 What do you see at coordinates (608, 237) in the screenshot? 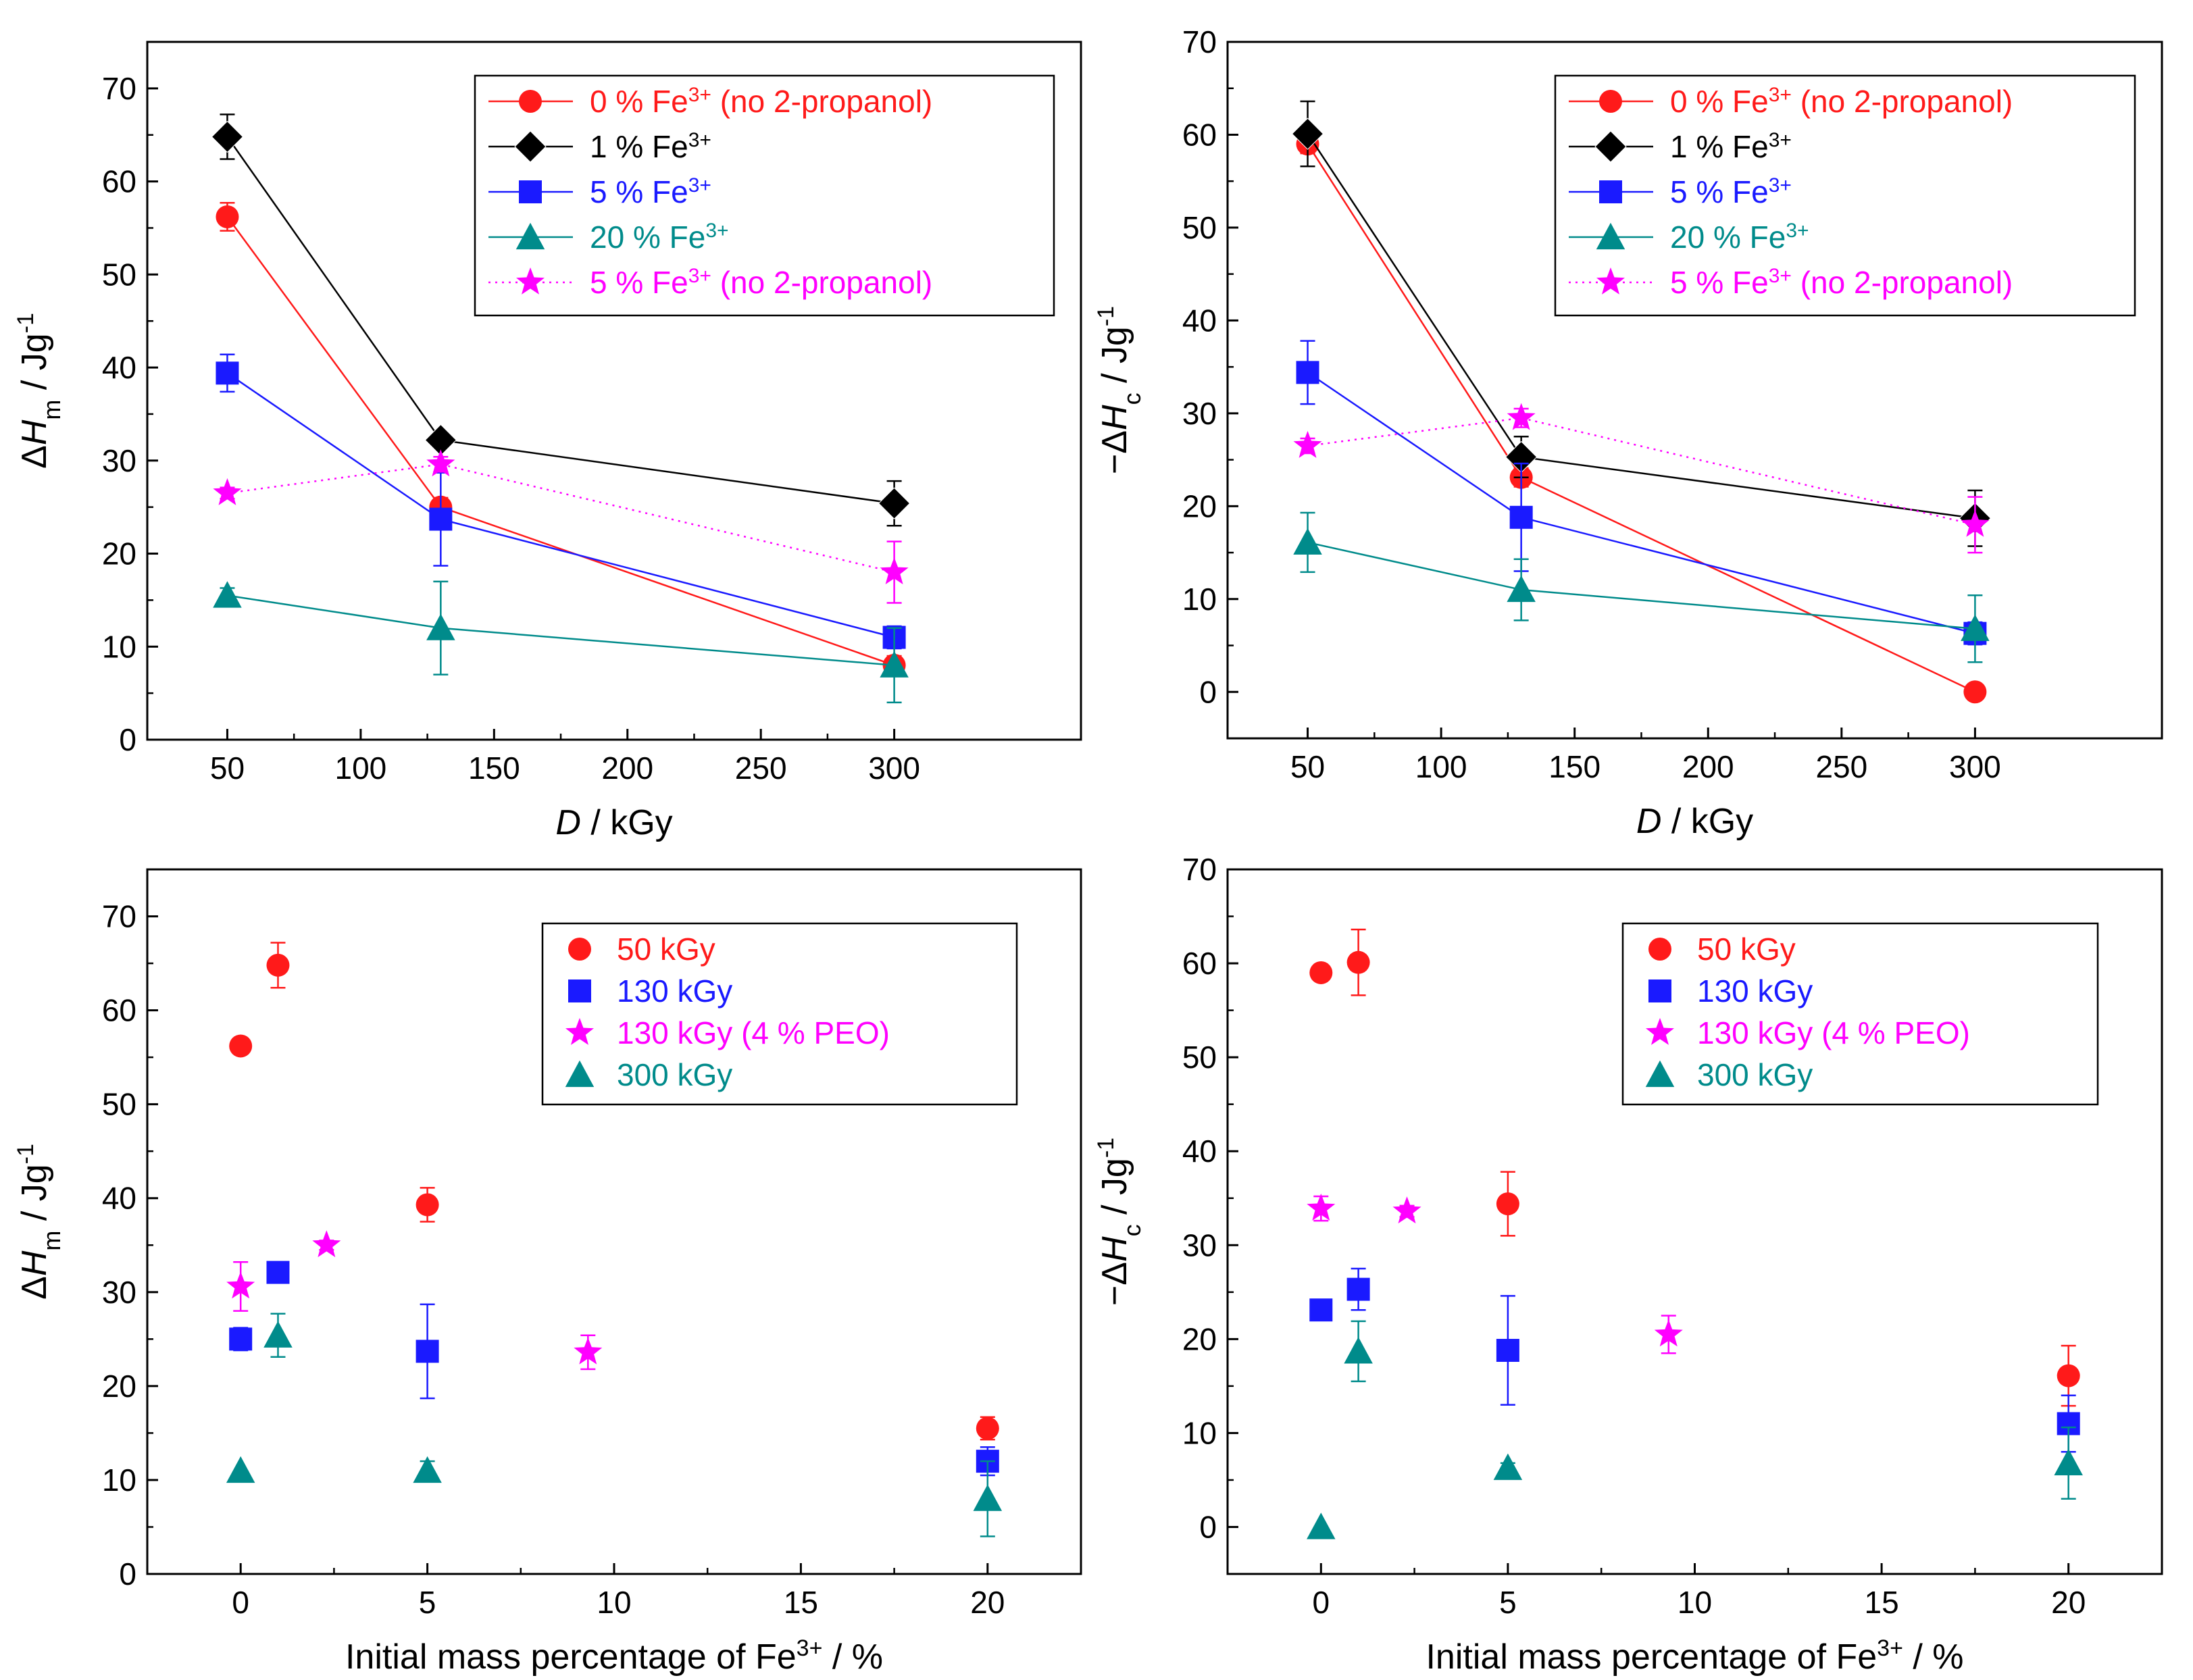
I see `legend-entry: 20 % Fe3+` at bounding box center [608, 237].